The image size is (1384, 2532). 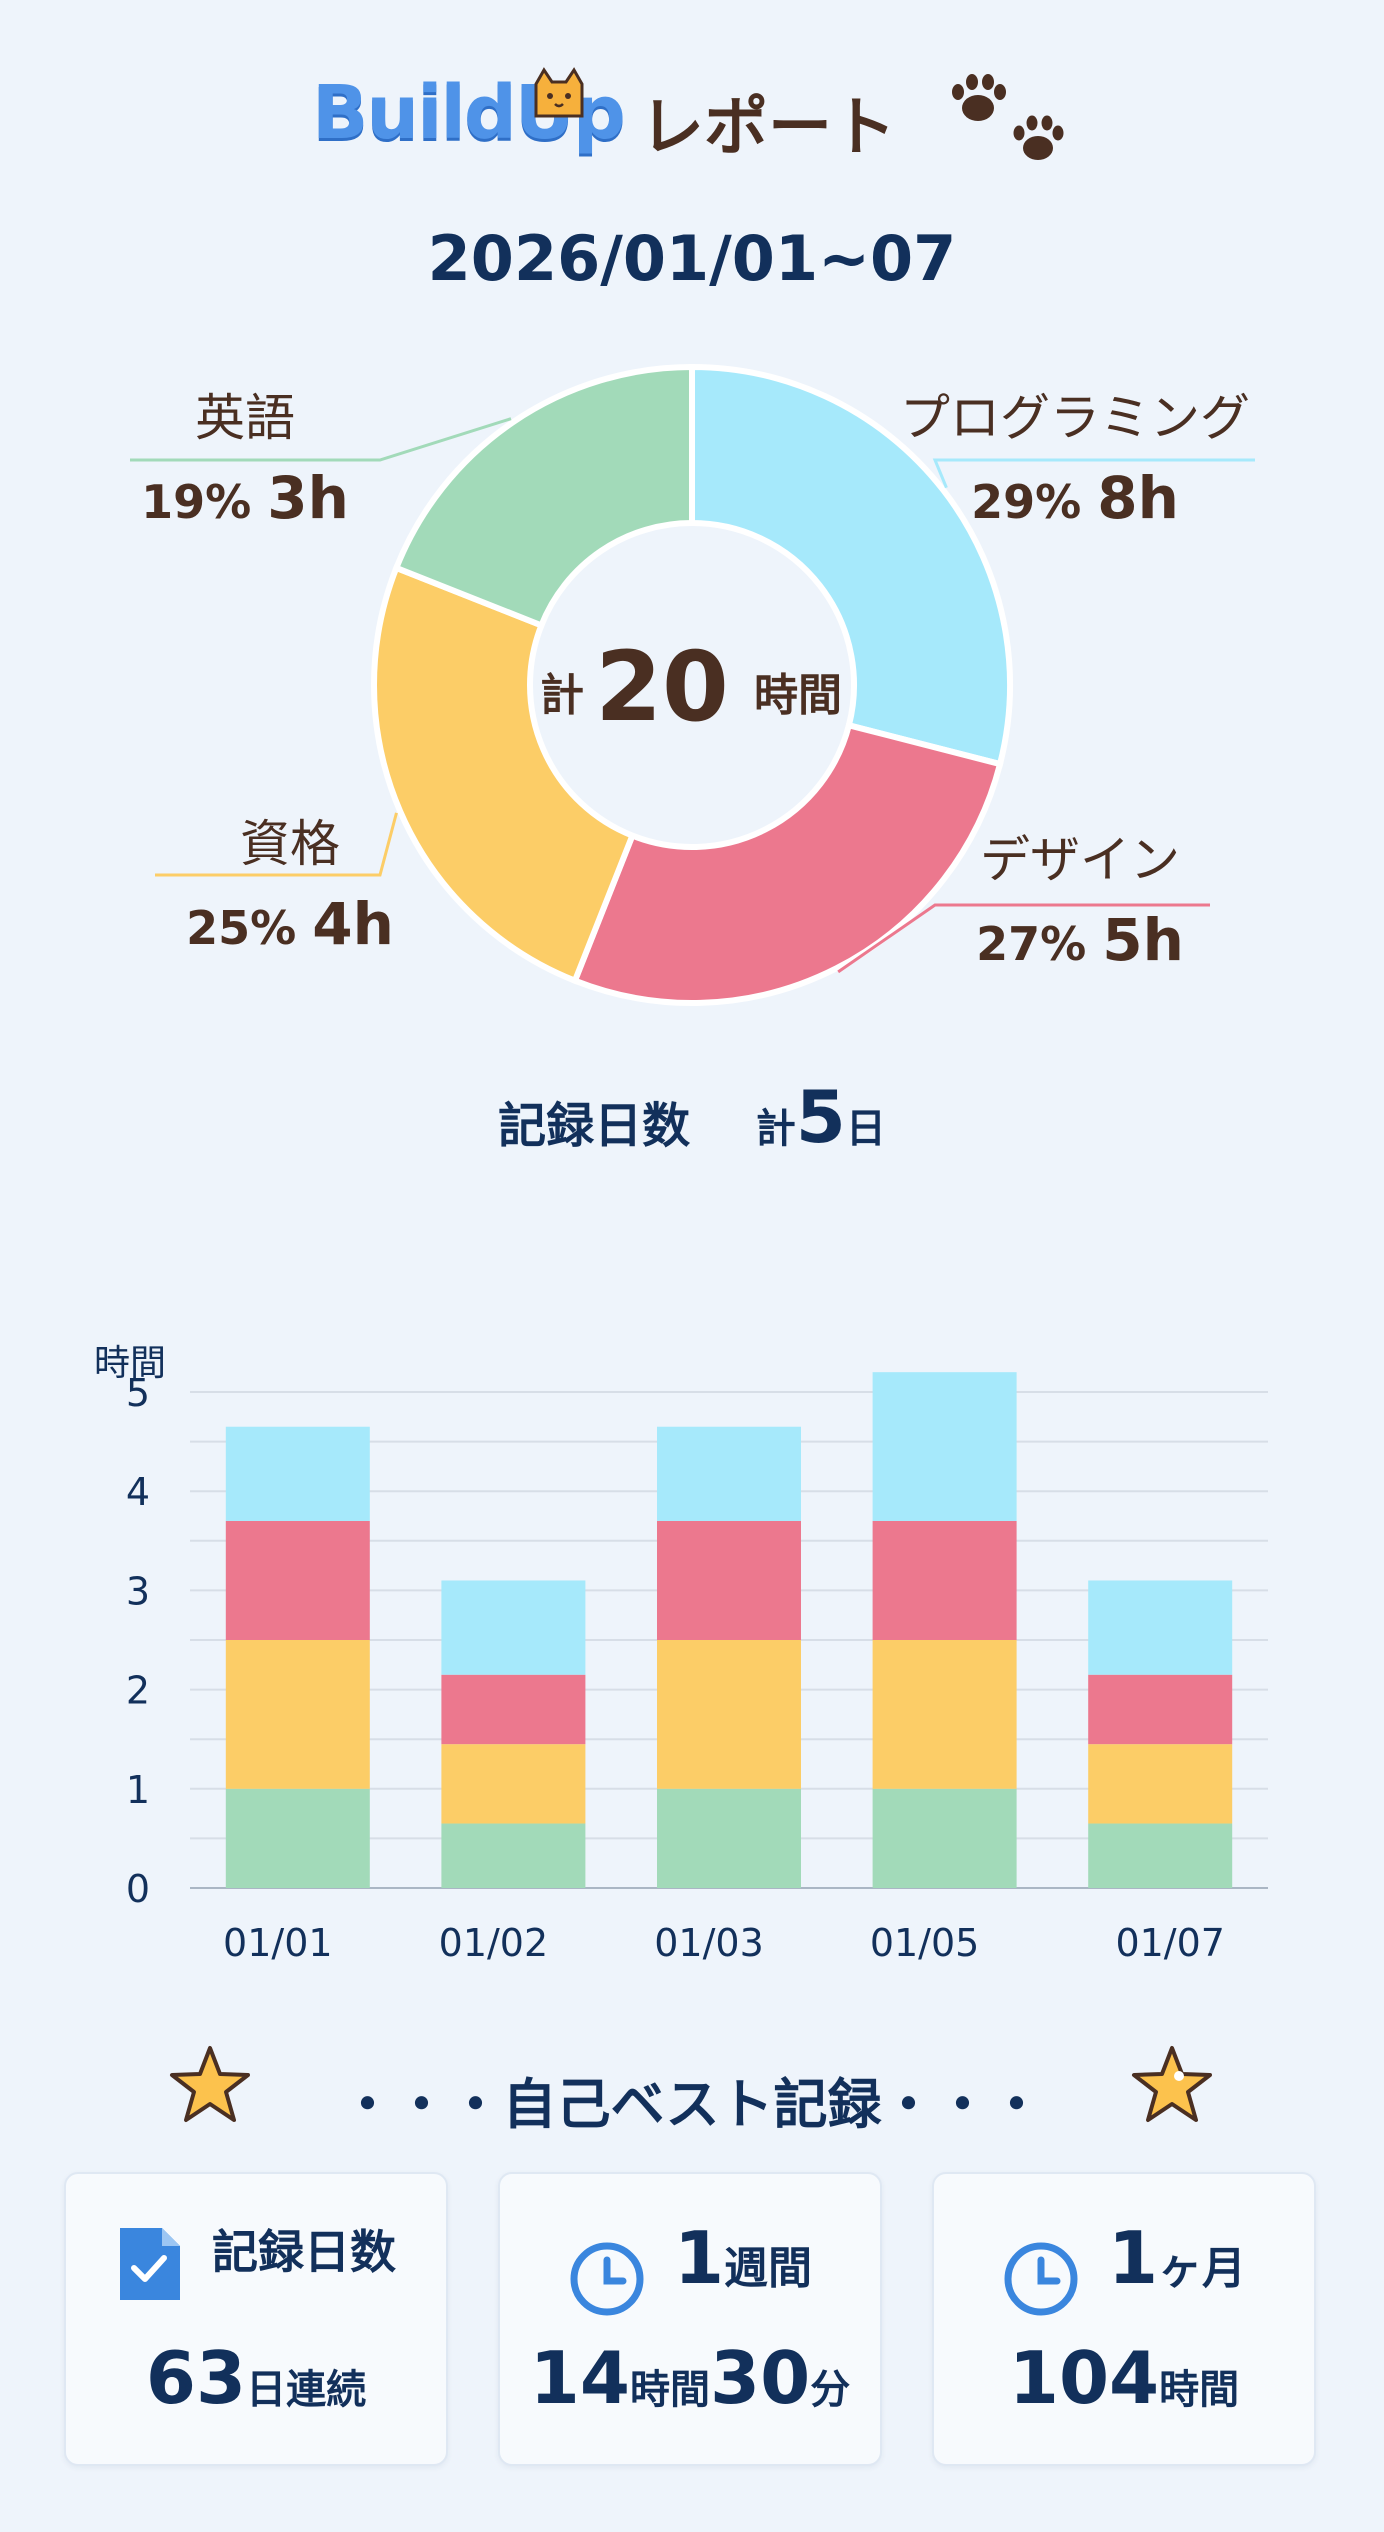 I want to click on card-value-unit: 時間, so click(x=1199, y=2390).